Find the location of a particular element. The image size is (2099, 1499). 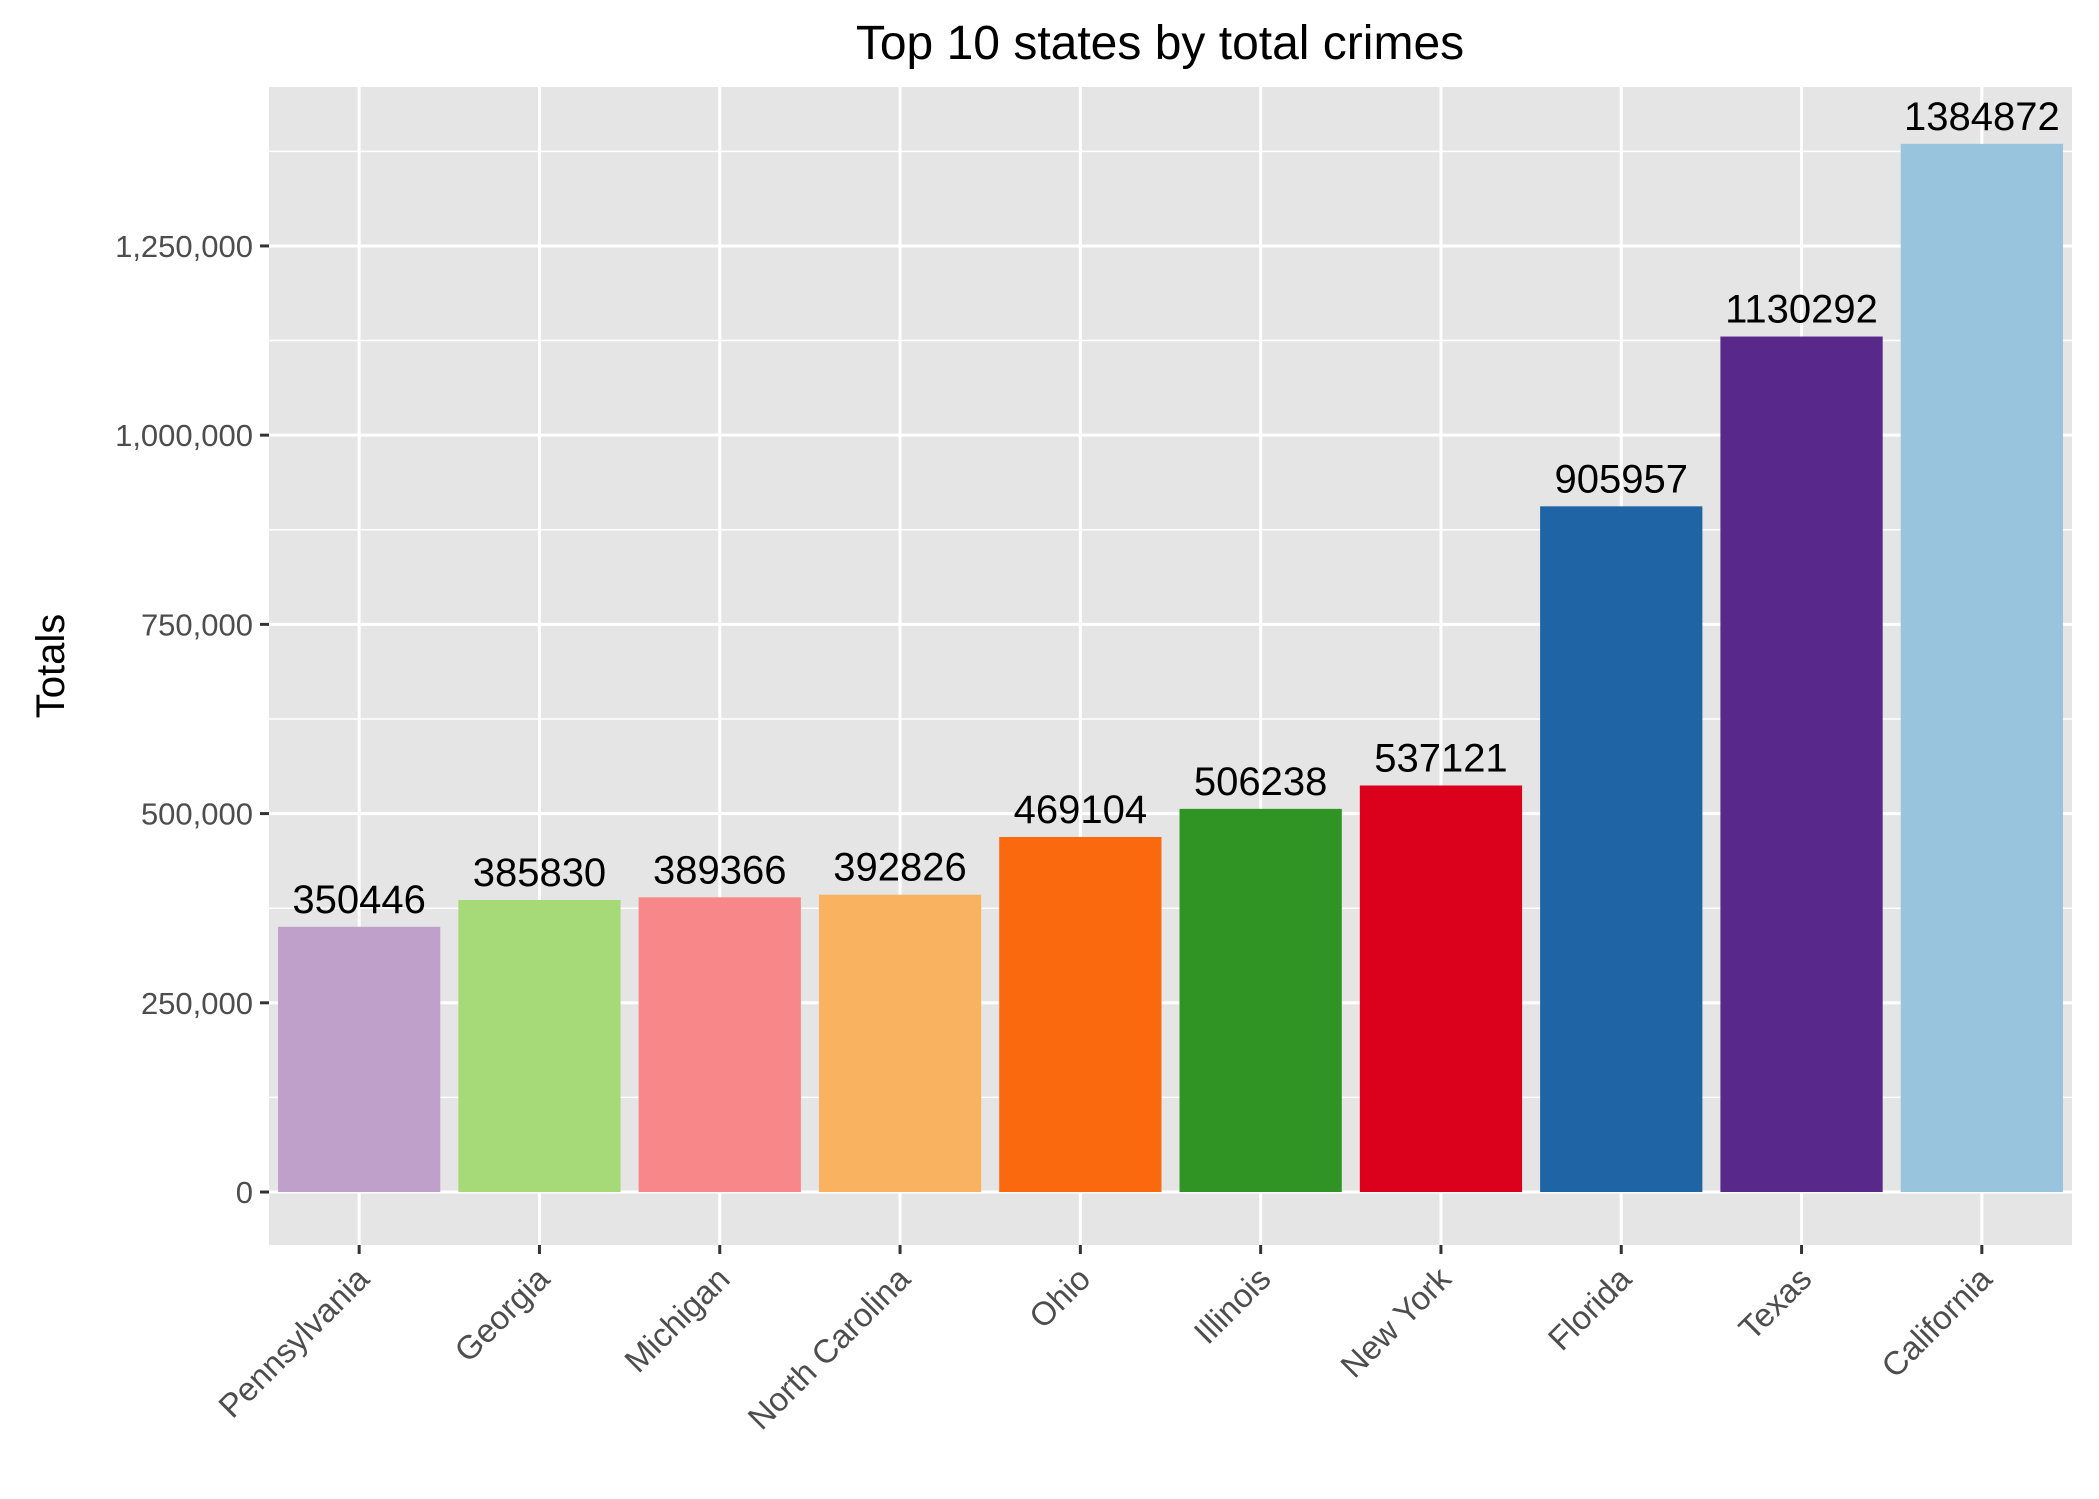

y-tick-label: 500,000 is located at coordinates (197, 814).